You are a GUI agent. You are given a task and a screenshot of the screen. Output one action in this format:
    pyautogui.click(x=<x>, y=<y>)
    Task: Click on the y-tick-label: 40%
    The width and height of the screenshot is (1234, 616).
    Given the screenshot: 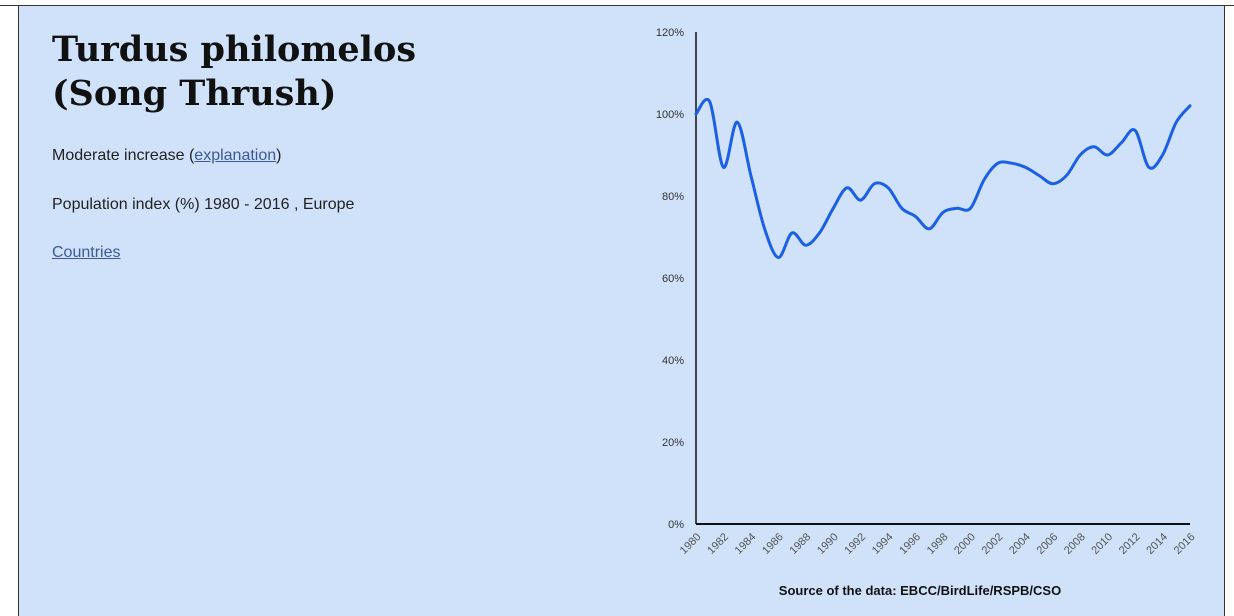 What is the action you would take?
    pyautogui.click(x=673, y=361)
    